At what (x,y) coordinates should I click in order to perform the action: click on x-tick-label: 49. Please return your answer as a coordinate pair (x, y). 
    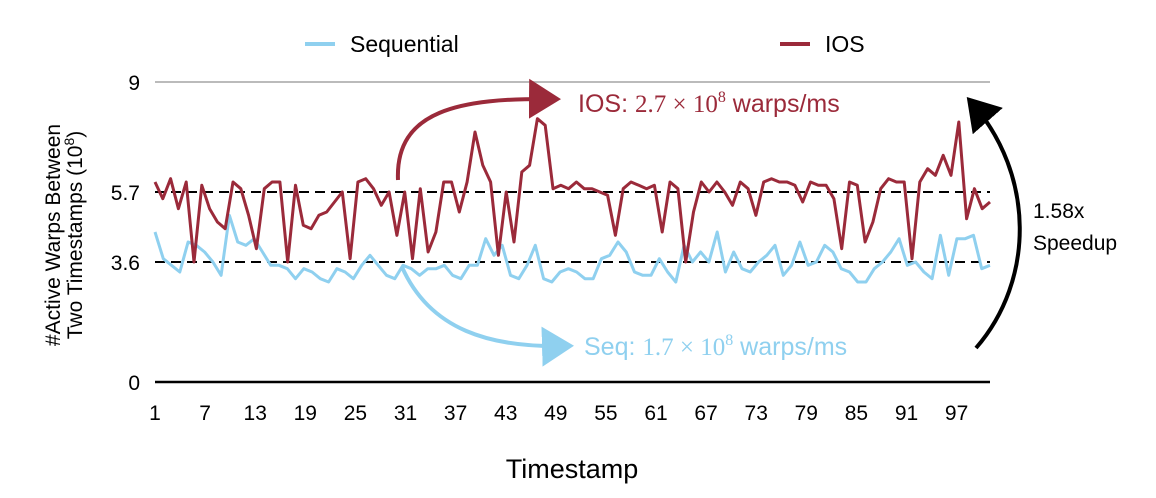
    Looking at the image, I should click on (555, 413).